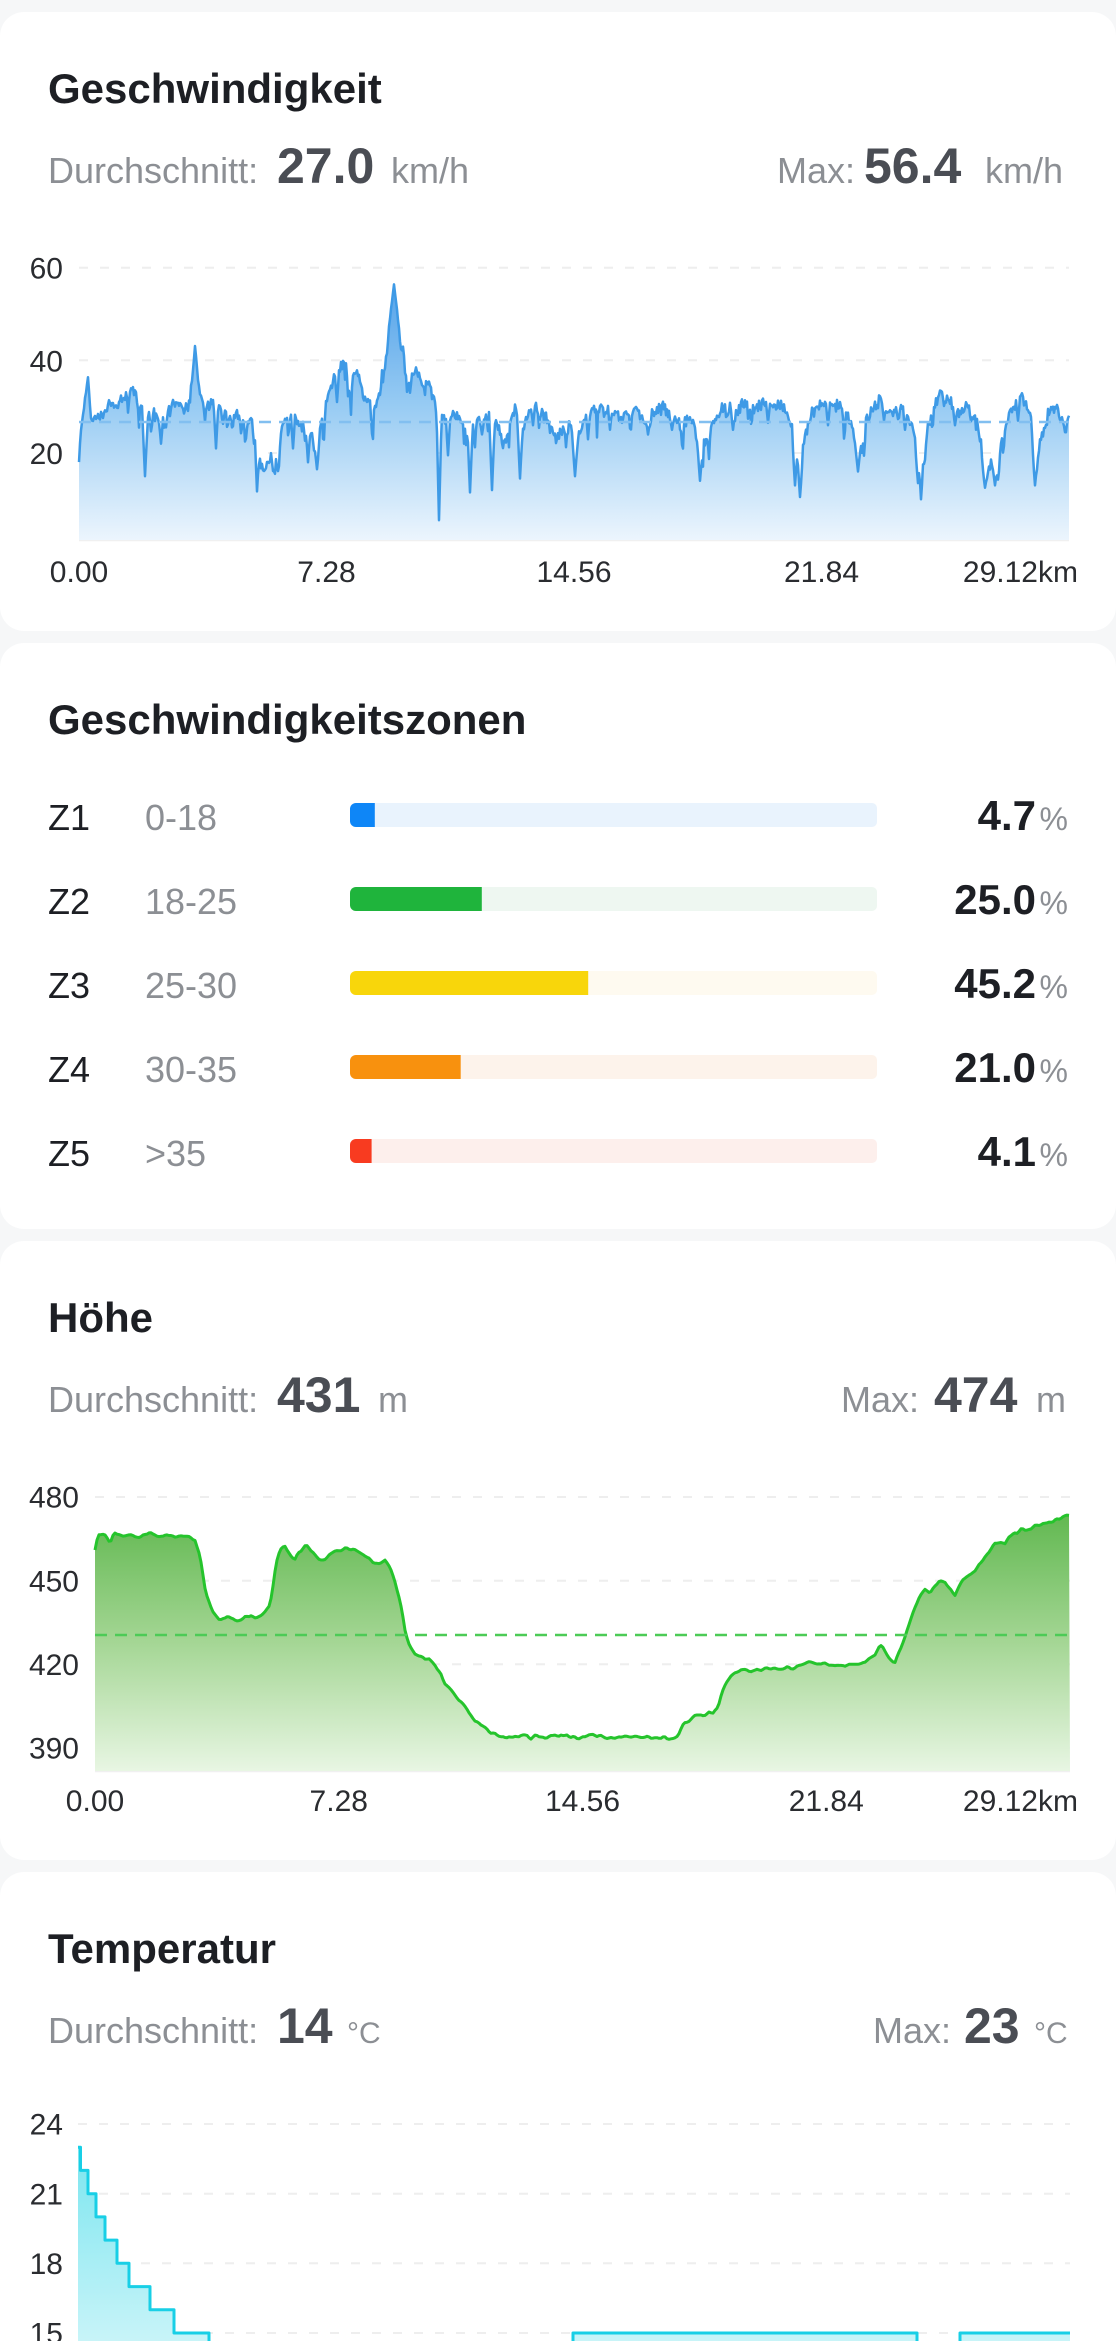 The height and width of the screenshot is (2341, 1116). What do you see at coordinates (54, 1581) in the screenshot?
I see `svg-text: 450` at bounding box center [54, 1581].